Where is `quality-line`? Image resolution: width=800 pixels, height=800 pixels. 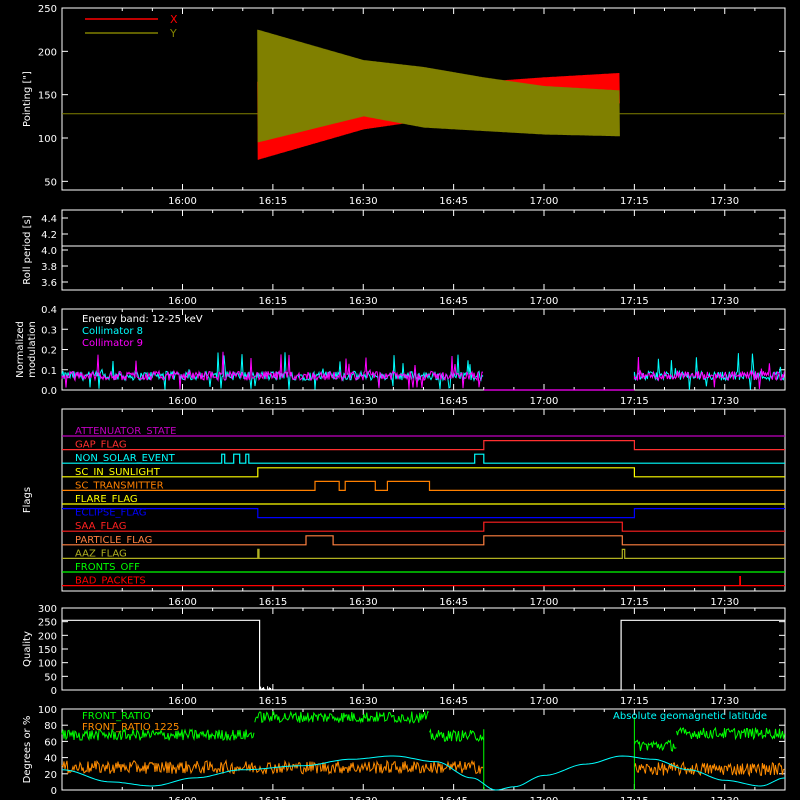 quality-line is located at coordinates (423, 655).